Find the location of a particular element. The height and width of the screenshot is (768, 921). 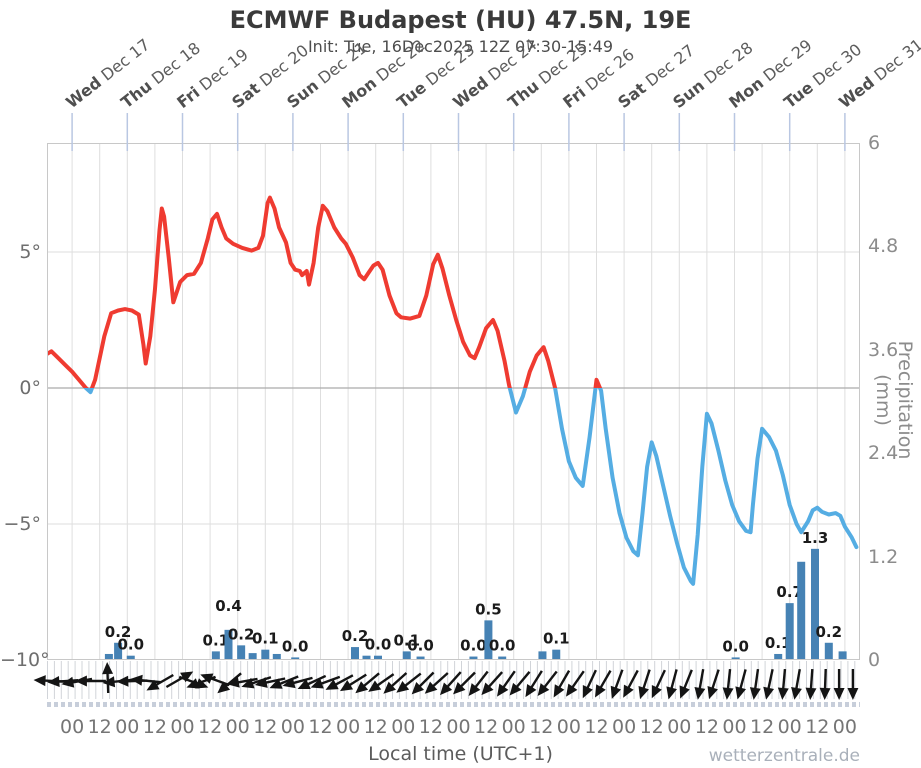

precipitation-axis-title: Precipitation (mm) is located at coordinates (894, 400).